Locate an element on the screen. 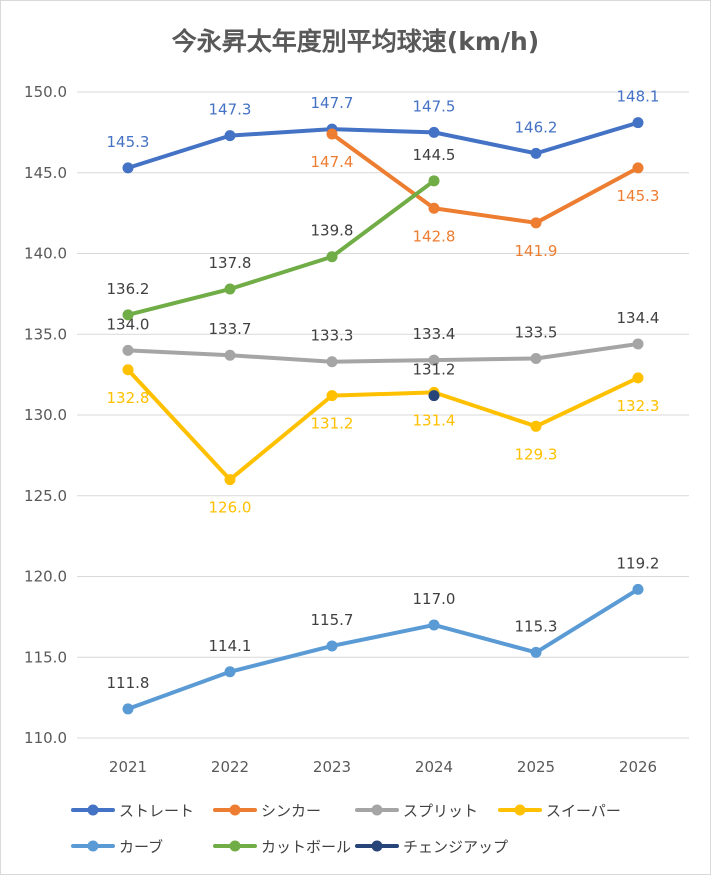  x-tick-label: 2025 is located at coordinates (536, 767).